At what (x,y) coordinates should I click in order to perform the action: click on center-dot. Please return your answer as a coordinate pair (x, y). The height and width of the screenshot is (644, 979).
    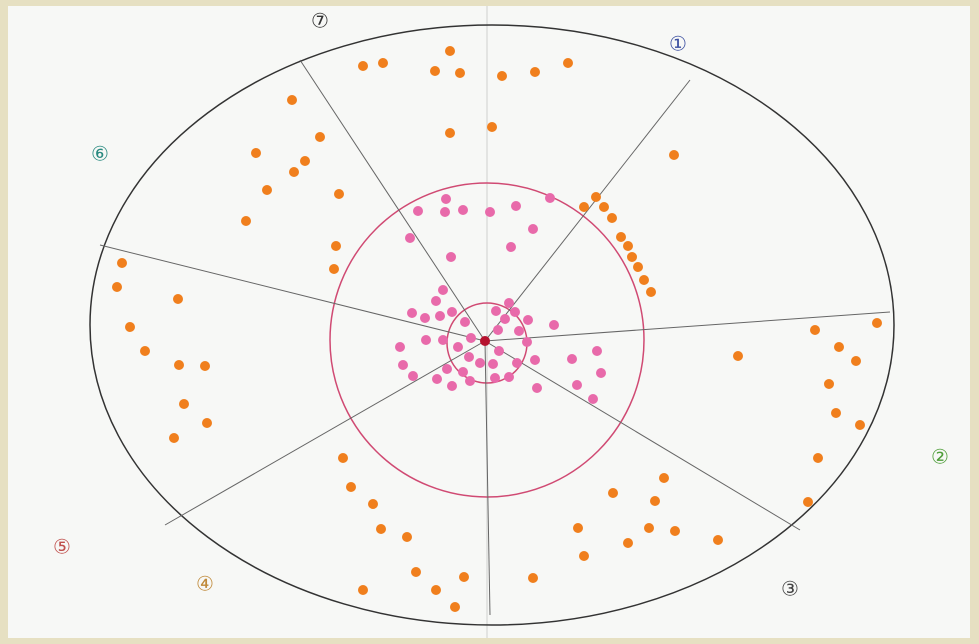
    Looking at the image, I should click on (485, 341).